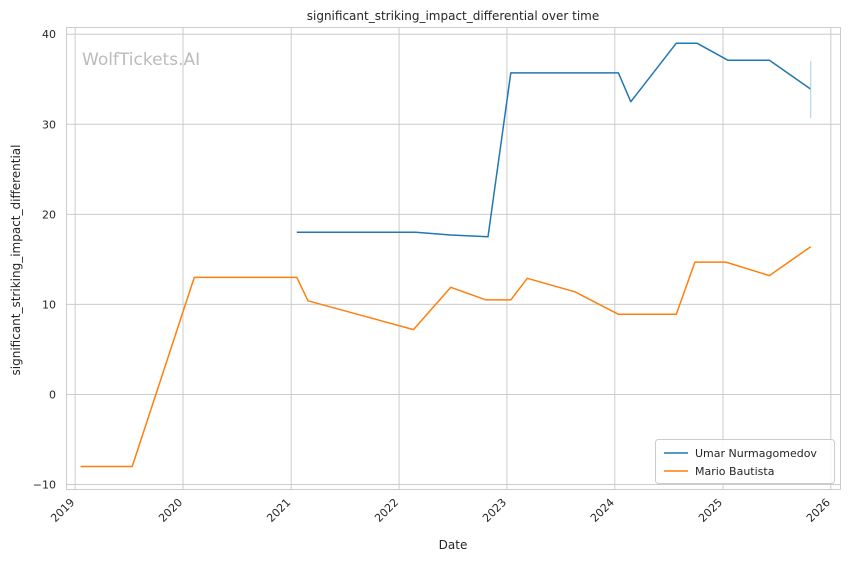 This screenshot has width=850, height=561. Describe the element at coordinates (44, 259) in the screenshot. I see `y-tick-labels: −10 0 10 20 30 40` at that location.